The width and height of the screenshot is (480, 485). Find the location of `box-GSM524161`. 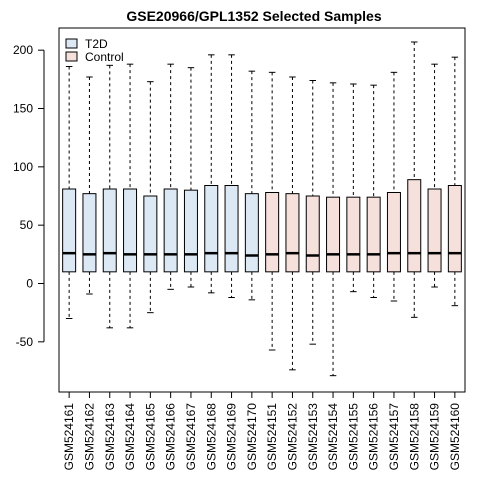

box-GSM524161 is located at coordinates (69, 192).